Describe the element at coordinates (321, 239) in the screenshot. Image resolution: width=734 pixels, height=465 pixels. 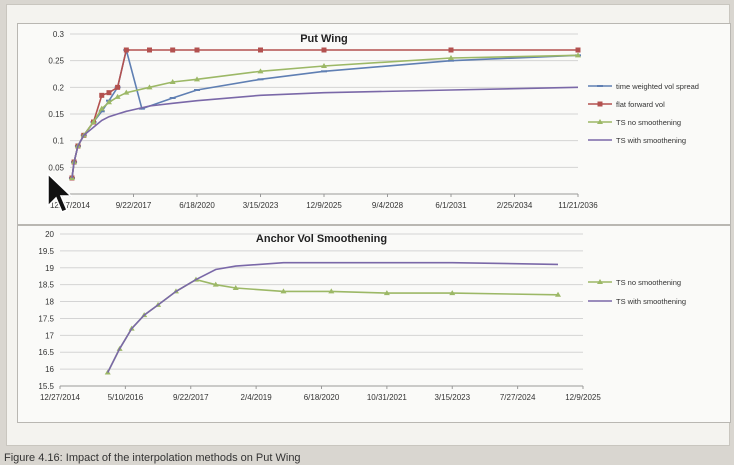
I see `chart1-title: Anchor Vol Smoothening` at that location.